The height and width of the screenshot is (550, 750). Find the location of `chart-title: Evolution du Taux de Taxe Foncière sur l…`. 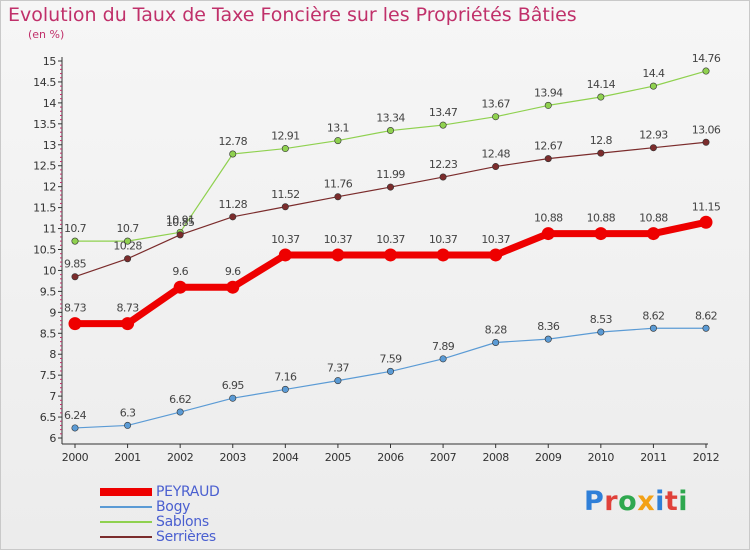

chart-title: Evolution du Taux de Taxe Foncière sur l… is located at coordinates (292, 15).